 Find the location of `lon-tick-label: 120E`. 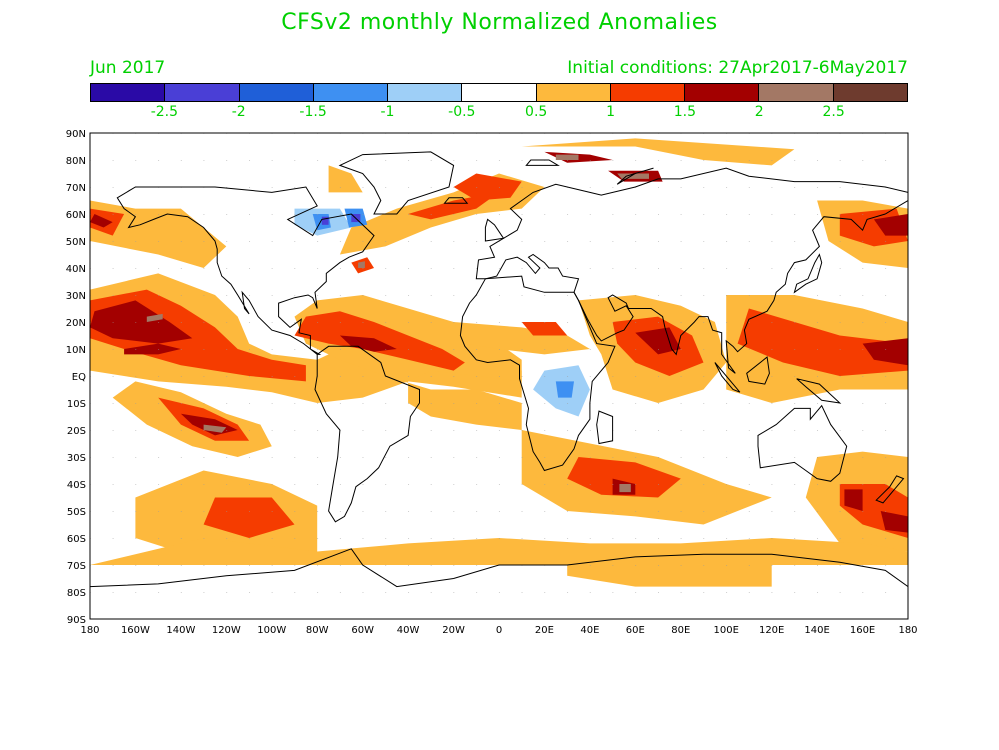

lon-tick-label: 120E is located at coordinates (771, 630).